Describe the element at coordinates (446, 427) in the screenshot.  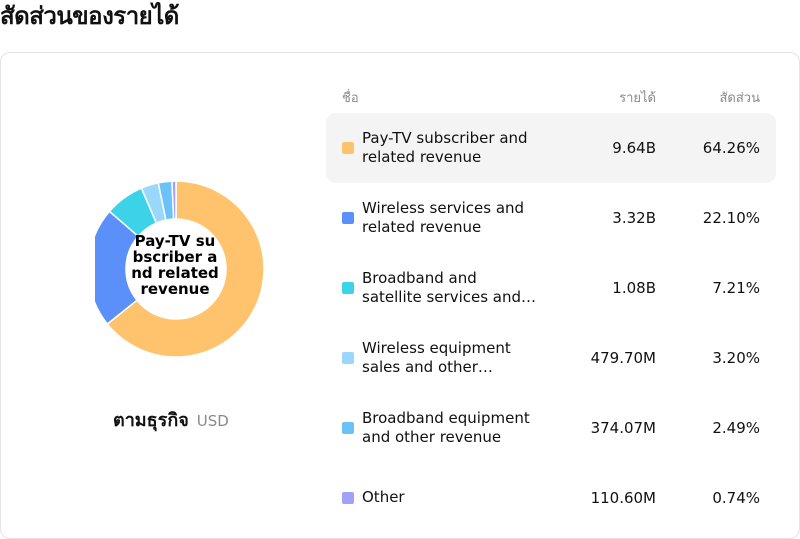
I see `row-name: Broadband equipment and other revenue` at that location.